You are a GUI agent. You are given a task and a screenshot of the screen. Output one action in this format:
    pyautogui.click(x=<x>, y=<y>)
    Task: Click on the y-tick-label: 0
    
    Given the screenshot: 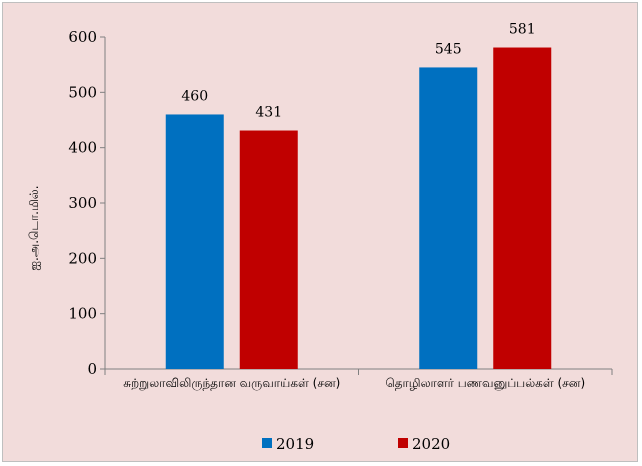 What is the action you would take?
    pyautogui.click(x=92, y=369)
    